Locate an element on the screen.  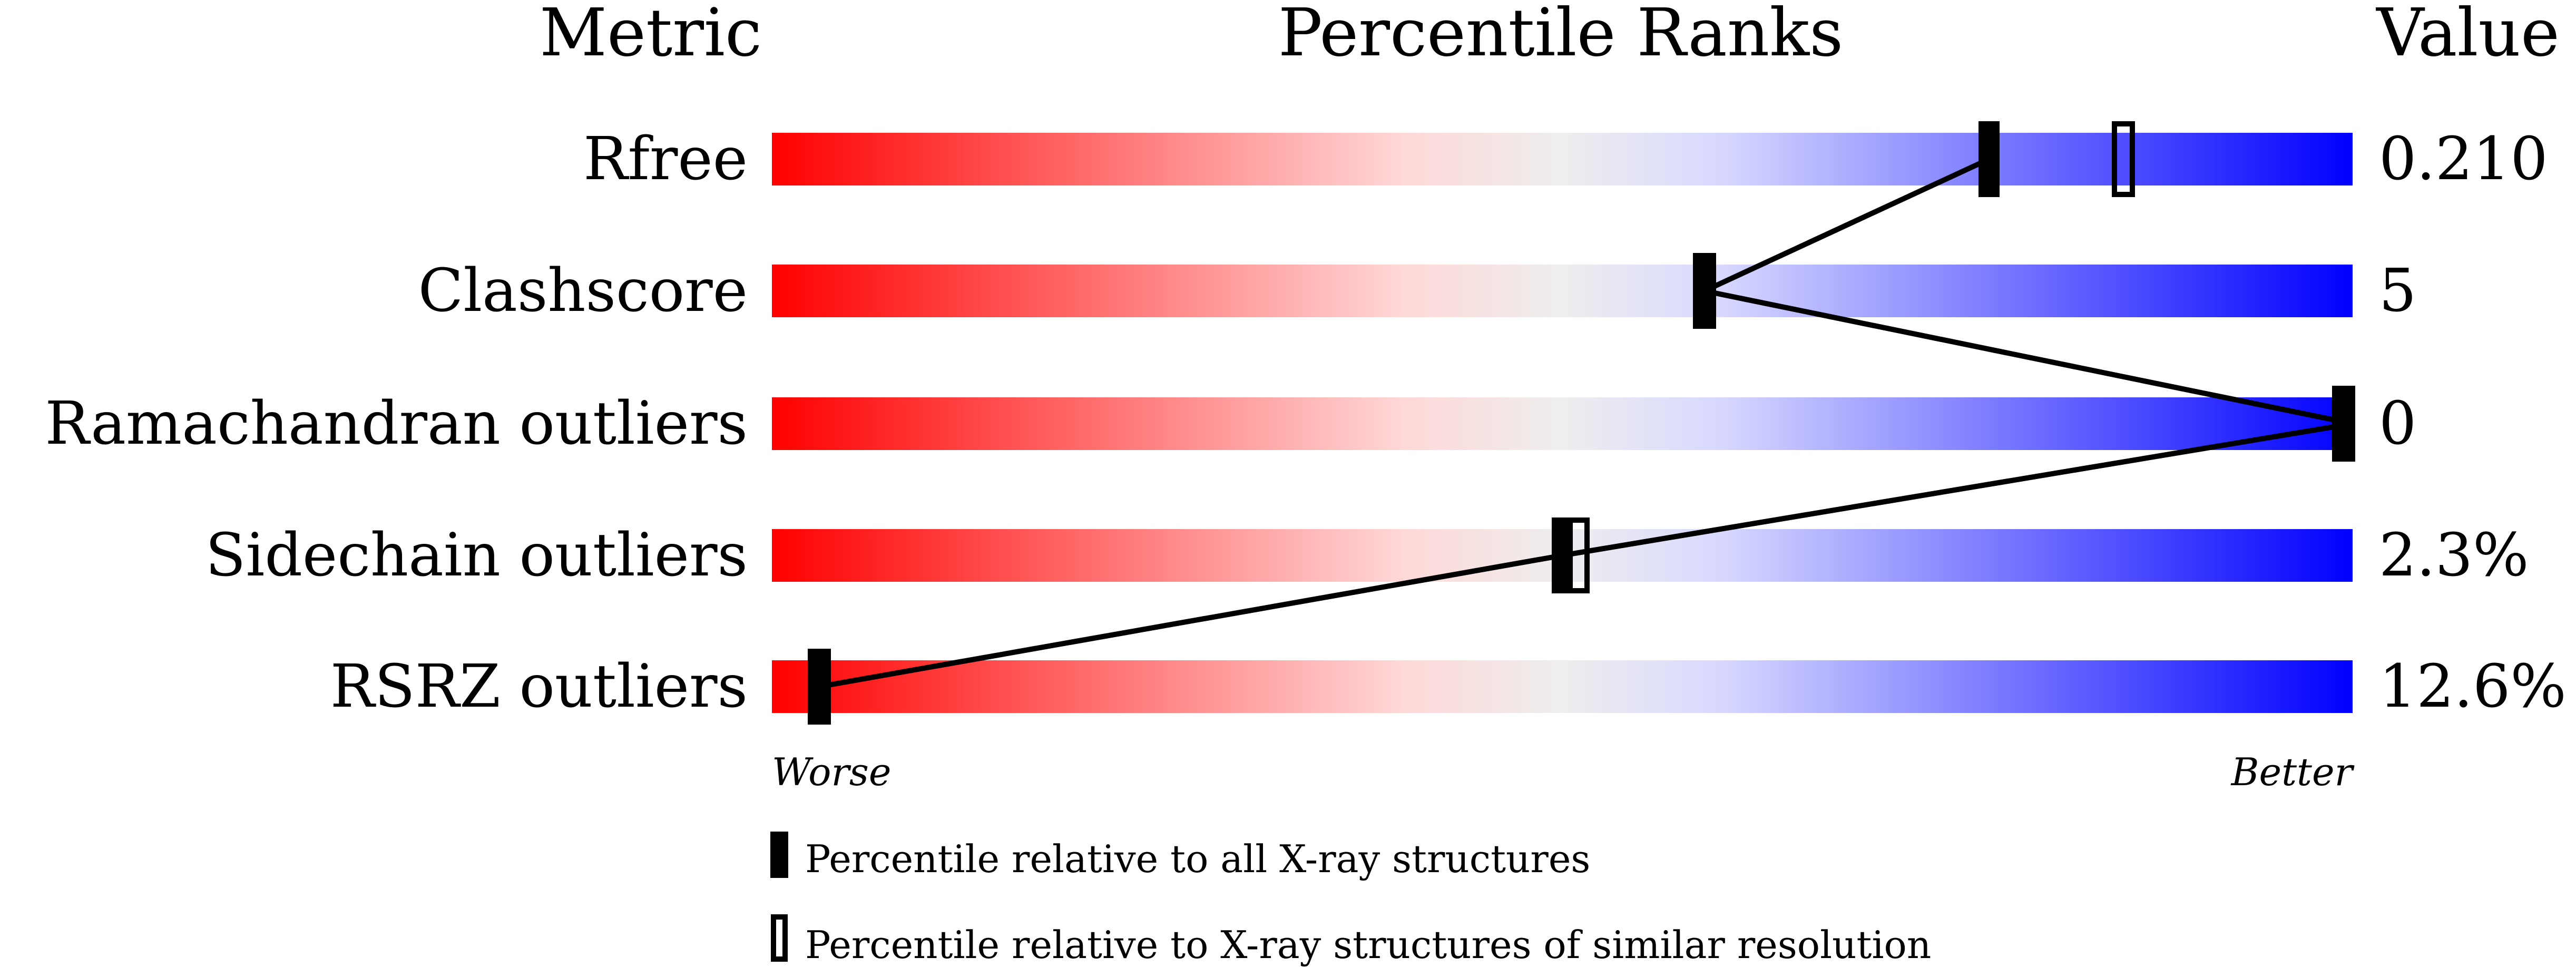
axis-worse-label: Worse is located at coordinates (831, 772).